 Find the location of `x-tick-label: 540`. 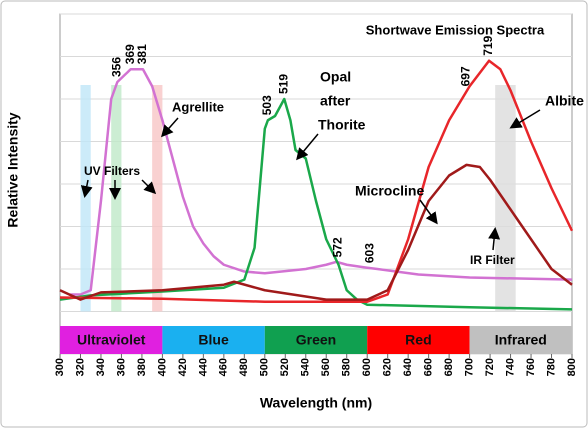

x-tick-label: 540 is located at coordinates (306, 367).